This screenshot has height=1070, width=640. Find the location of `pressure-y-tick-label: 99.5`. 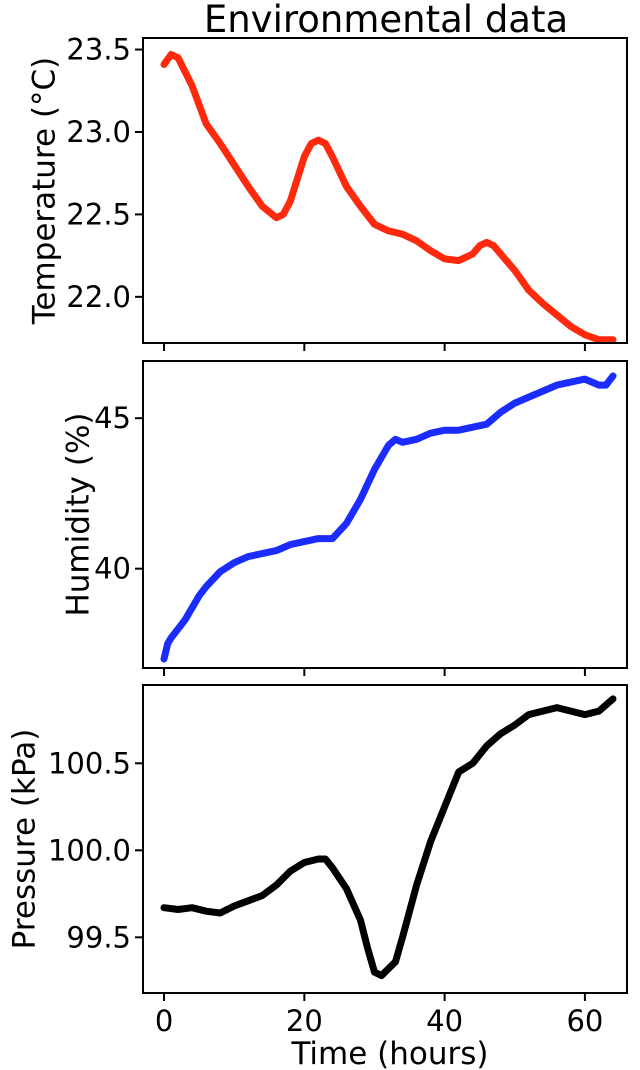

pressure-y-tick-label: 99.5 is located at coordinates (98, 937).